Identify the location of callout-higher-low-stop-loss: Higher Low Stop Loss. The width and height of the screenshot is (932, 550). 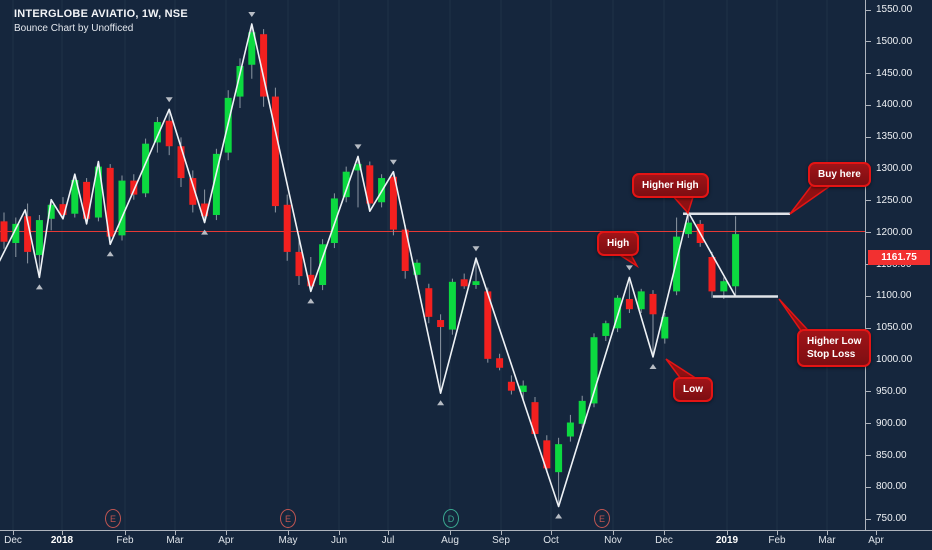
(834, 348).